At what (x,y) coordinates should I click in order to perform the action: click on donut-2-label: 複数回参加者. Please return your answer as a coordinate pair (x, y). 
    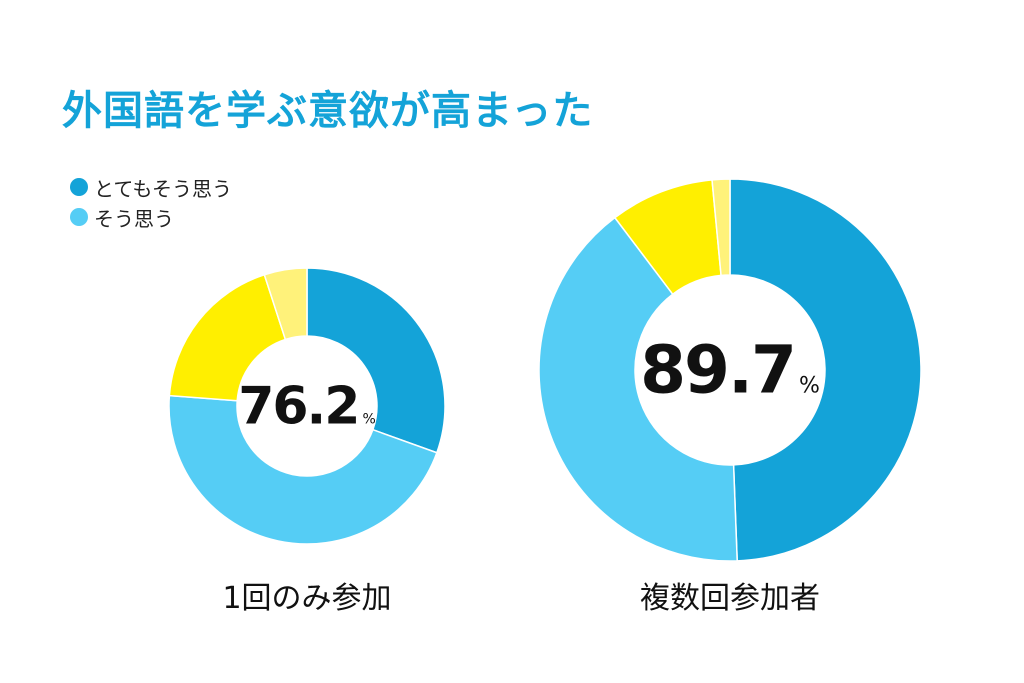
    Looking at the image, I should click on (730, 598).